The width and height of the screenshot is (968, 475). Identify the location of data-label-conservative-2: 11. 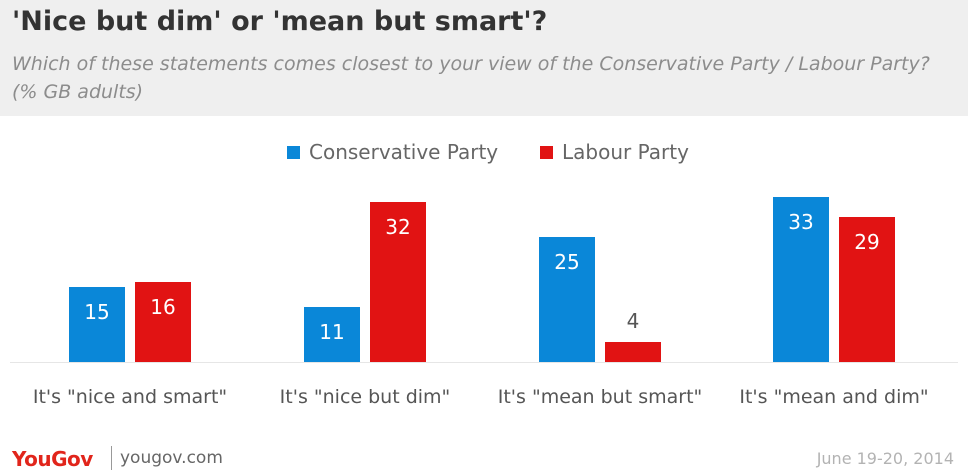
(331, 332).